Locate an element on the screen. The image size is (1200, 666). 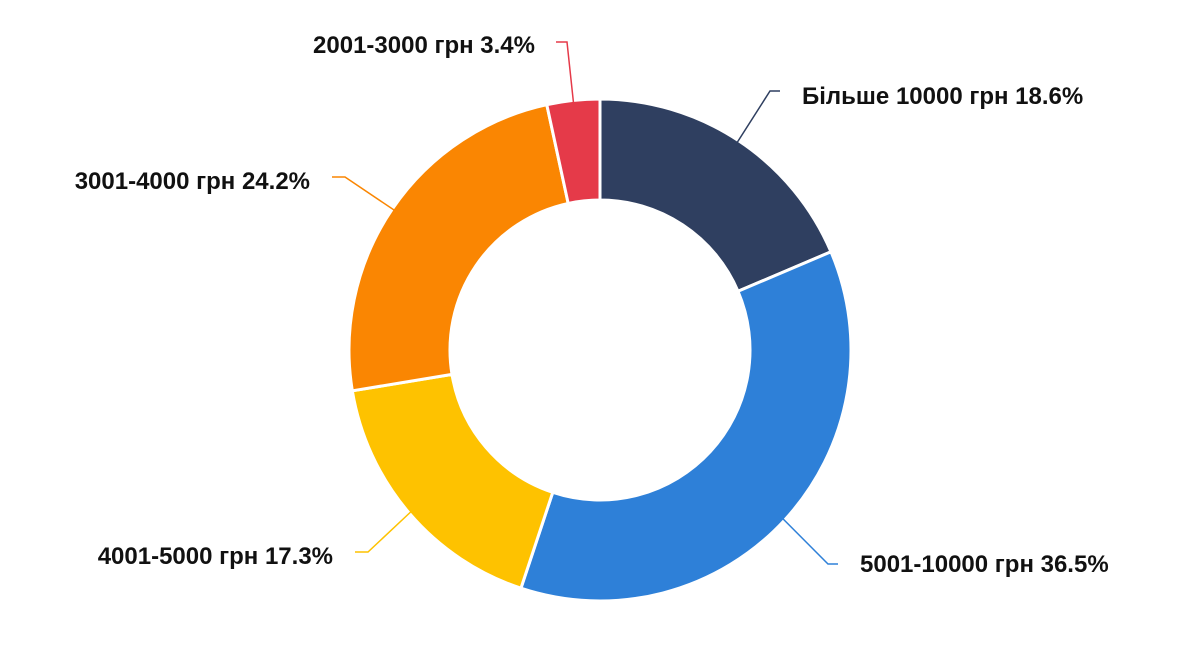
data-label-4: 3001-4000 грн 24.2% is located at coordinates (192, 181).